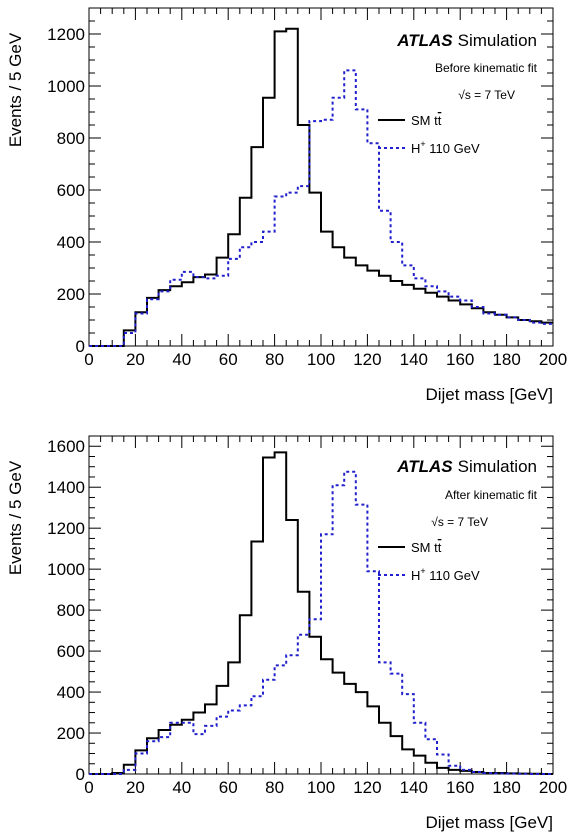 The width and height of the screenshot is (571, 834). What do you see at coordinates (66, 446) in the screenshot?
I see `y-tick-label: 1600` at bounding box center [66, 446].